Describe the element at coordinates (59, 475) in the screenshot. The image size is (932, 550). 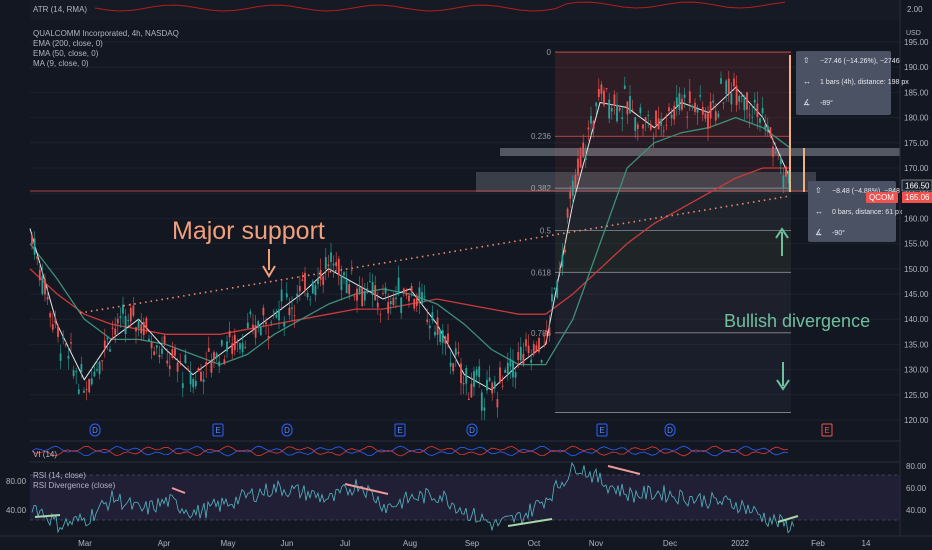
I see `rsi-label: RSI (14, close)` at that location.